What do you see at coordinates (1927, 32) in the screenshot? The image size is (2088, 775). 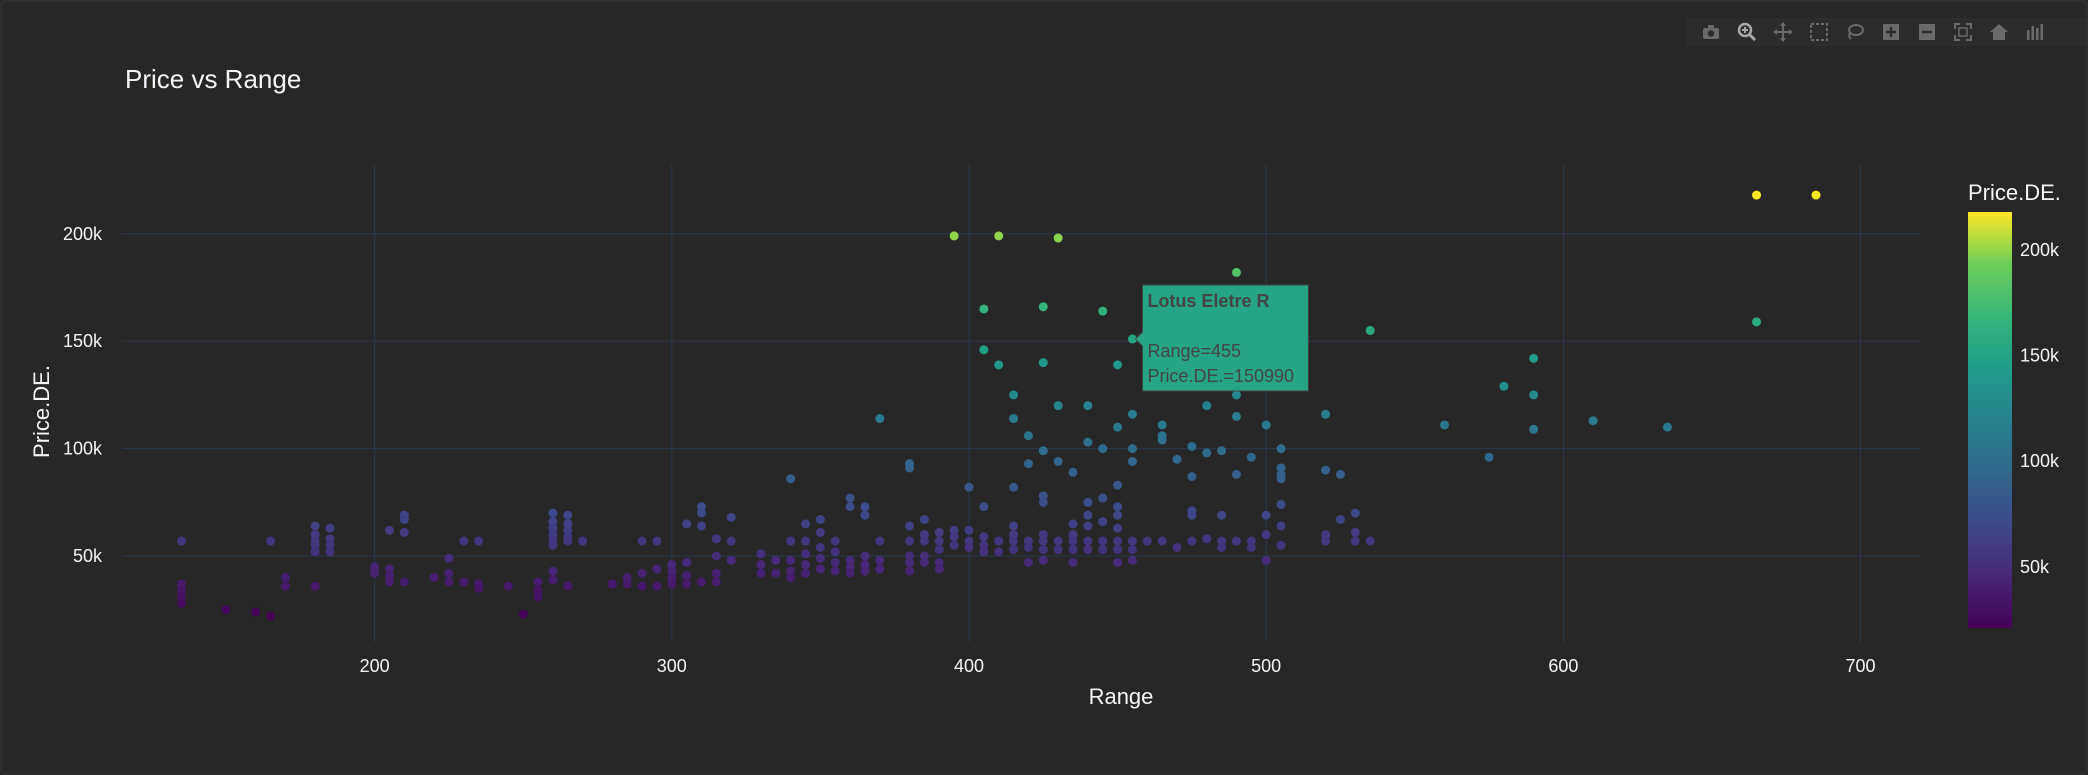 I see `zoom-out-icon` at bounding box center [1927, 32].